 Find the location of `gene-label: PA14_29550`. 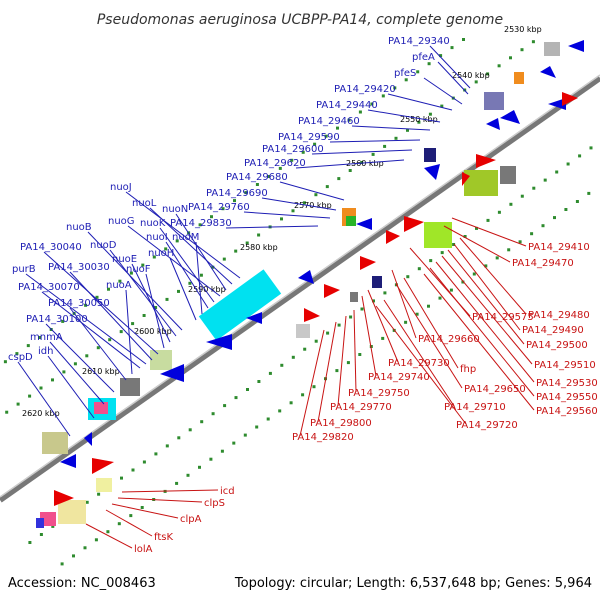

gene-label: PA14_29550 is located at coordinates (567, 397).